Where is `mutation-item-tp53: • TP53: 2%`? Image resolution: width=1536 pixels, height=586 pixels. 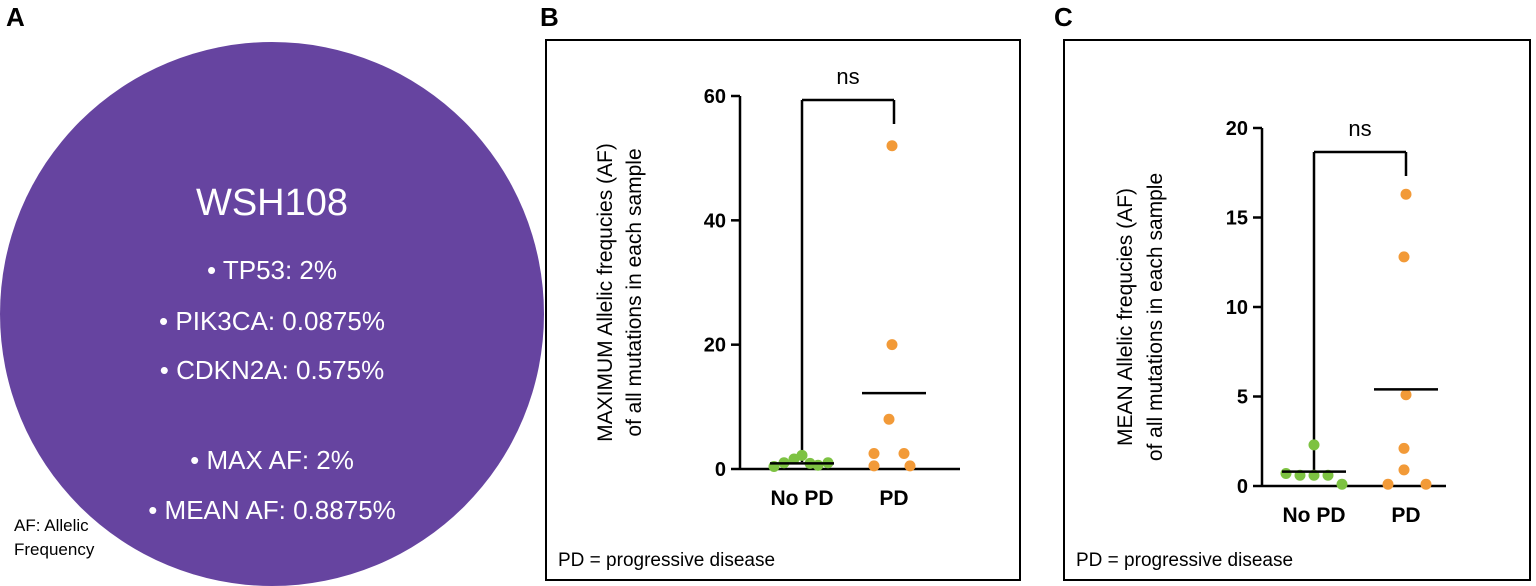
mutation-item-tp53: • TP53: 2% is located at coordinates (272, 270).